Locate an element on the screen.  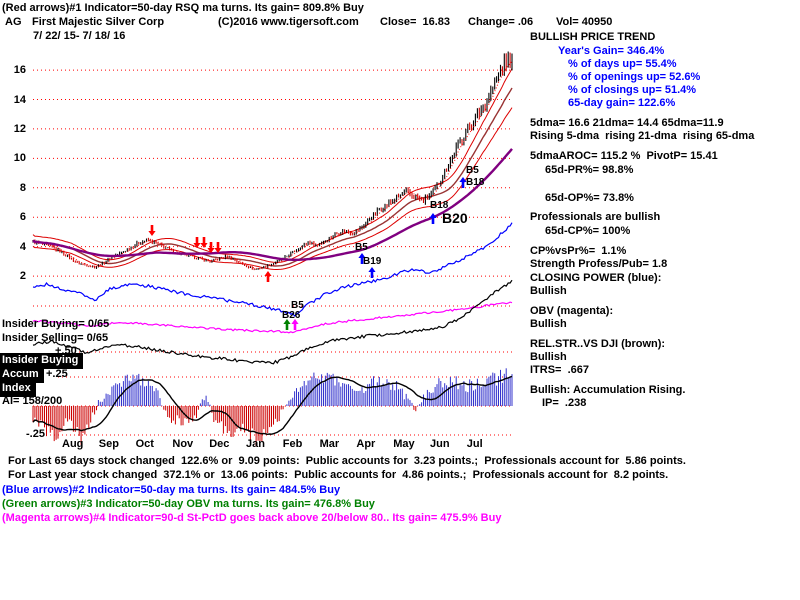
inverted-label: Index is located at coordinates (18, 389).